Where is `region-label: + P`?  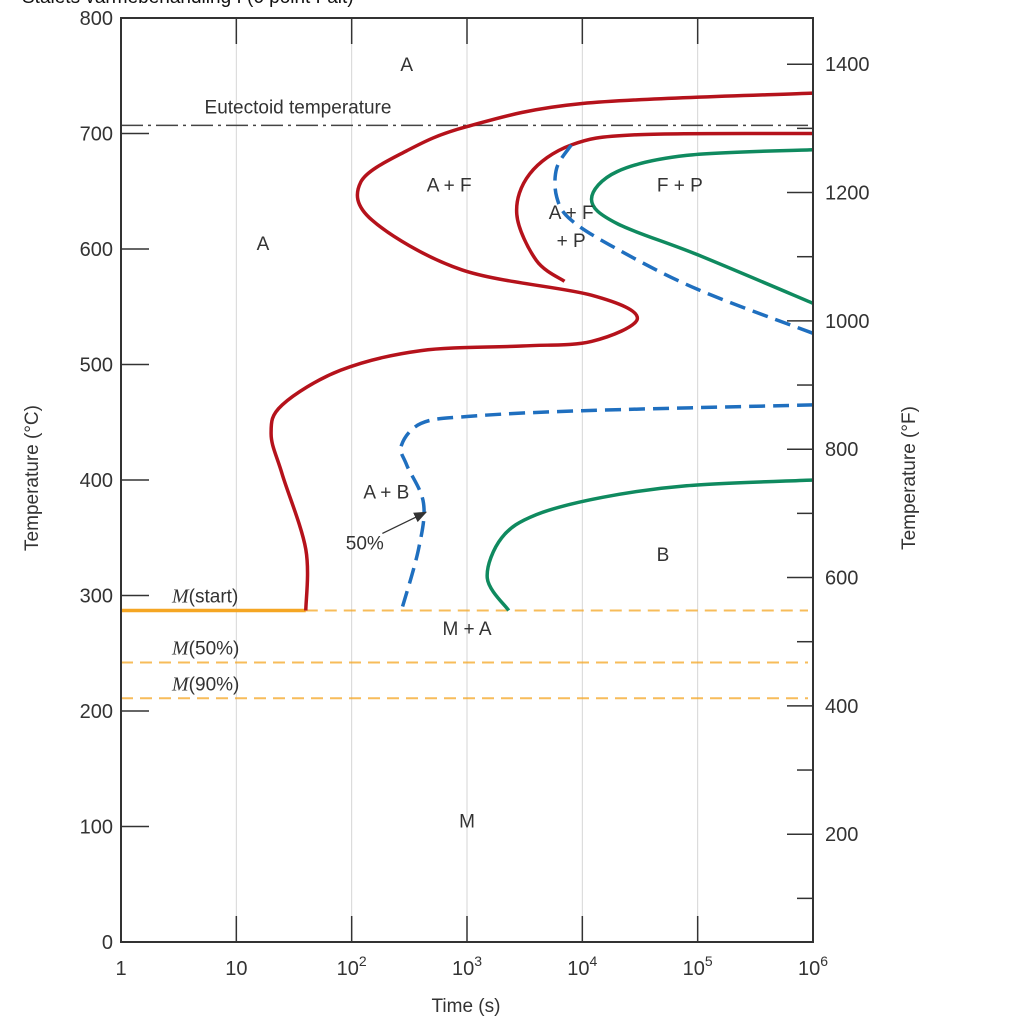 region-label: + P is located at coordinates (571, 241).